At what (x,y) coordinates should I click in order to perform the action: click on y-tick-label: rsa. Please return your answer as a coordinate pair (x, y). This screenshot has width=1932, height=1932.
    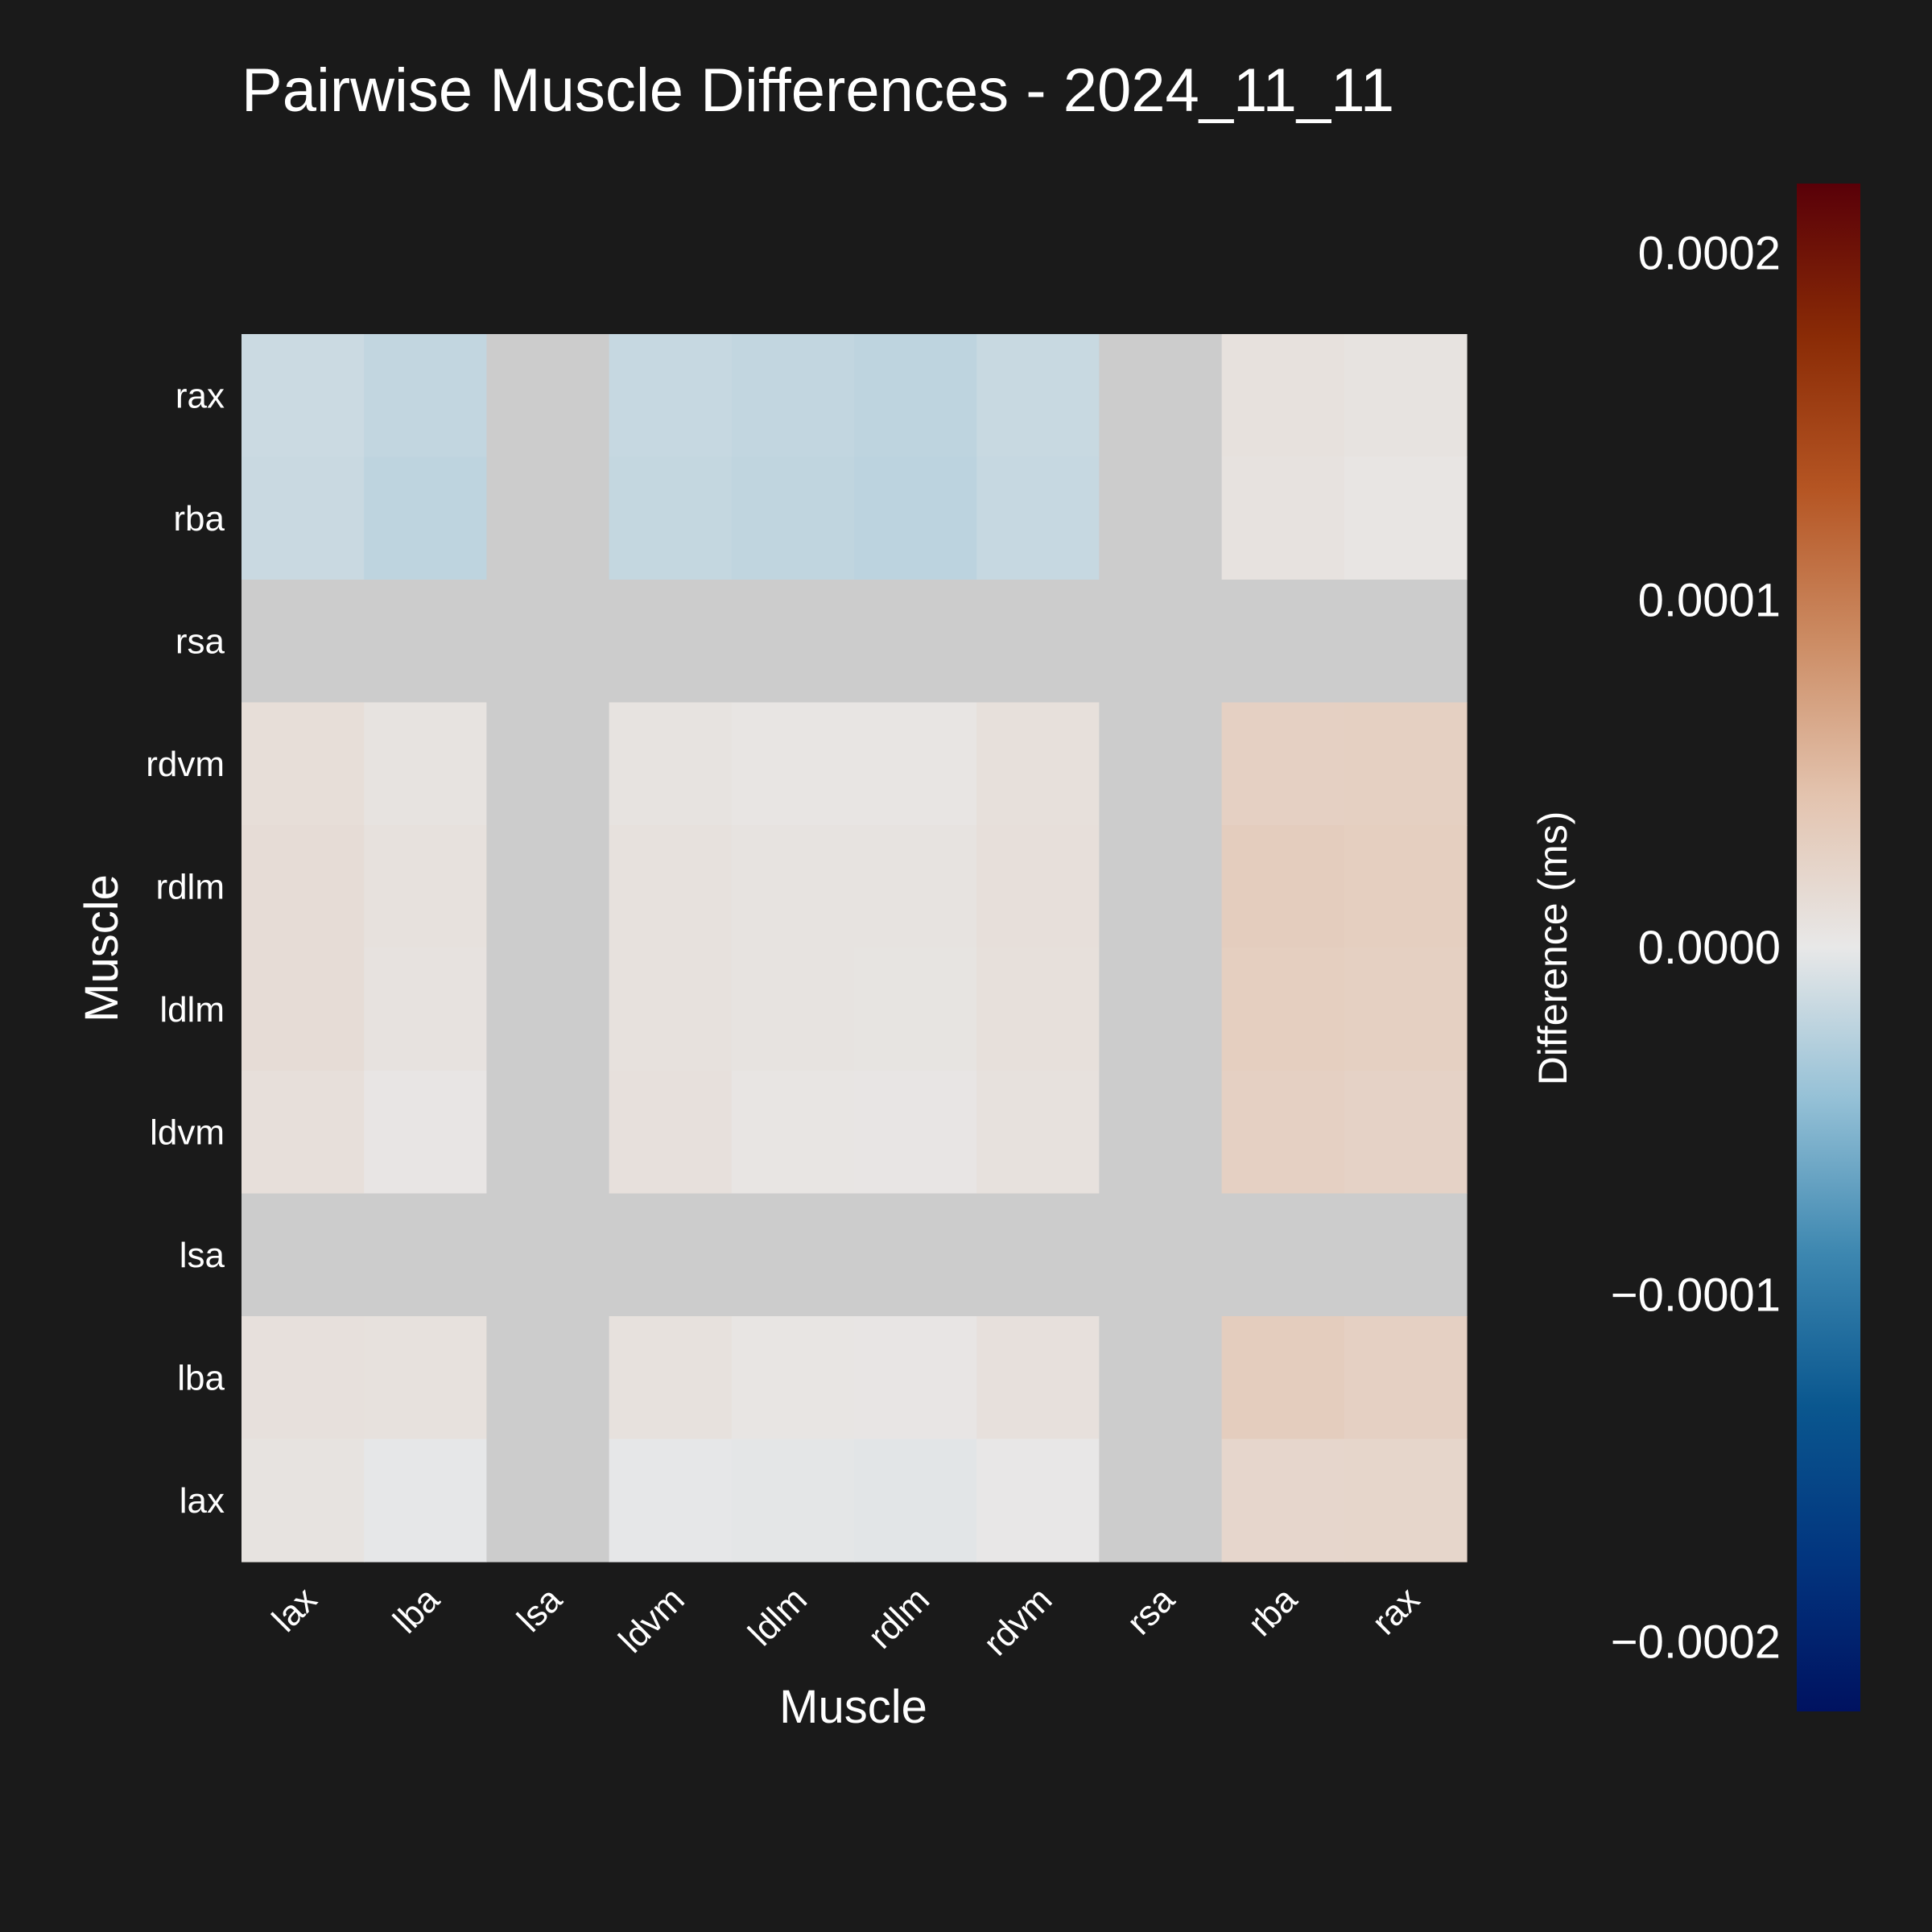
    Looking at the image, I should click on (200, 641).